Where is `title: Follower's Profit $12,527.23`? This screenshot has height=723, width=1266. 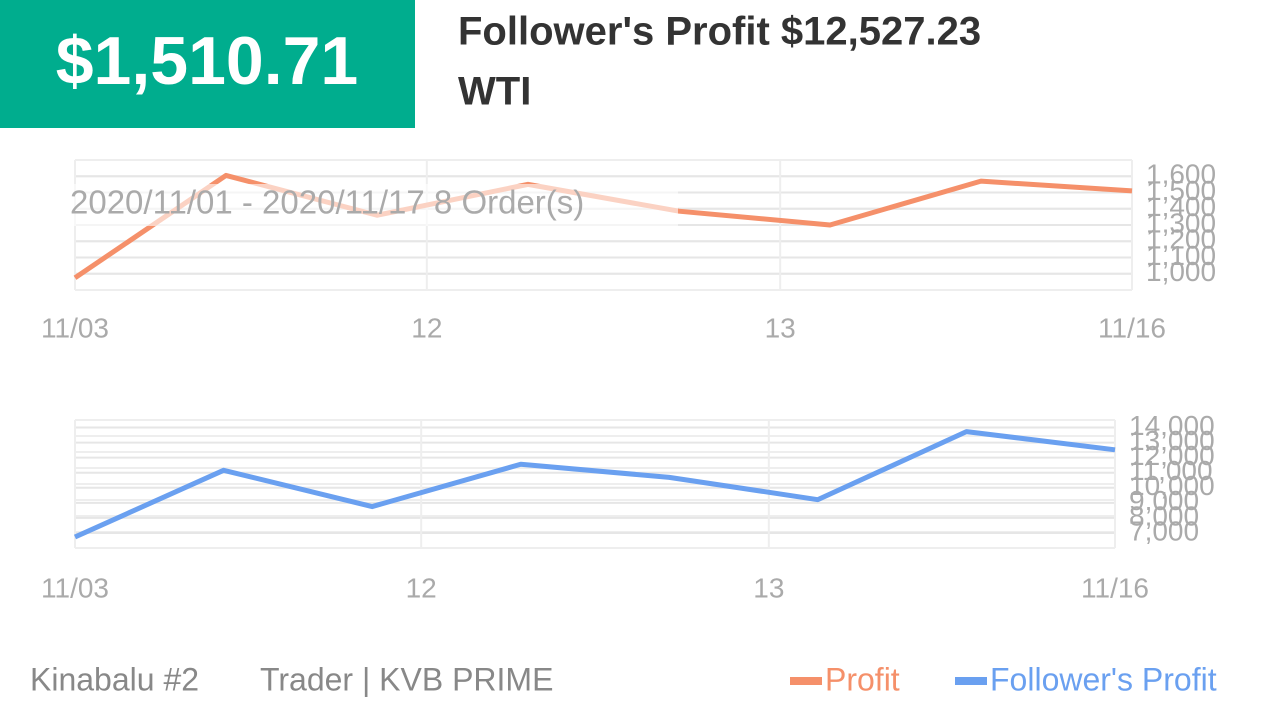 title: Follower's Profit $12,527.23 is located at coordinates (719, 32).